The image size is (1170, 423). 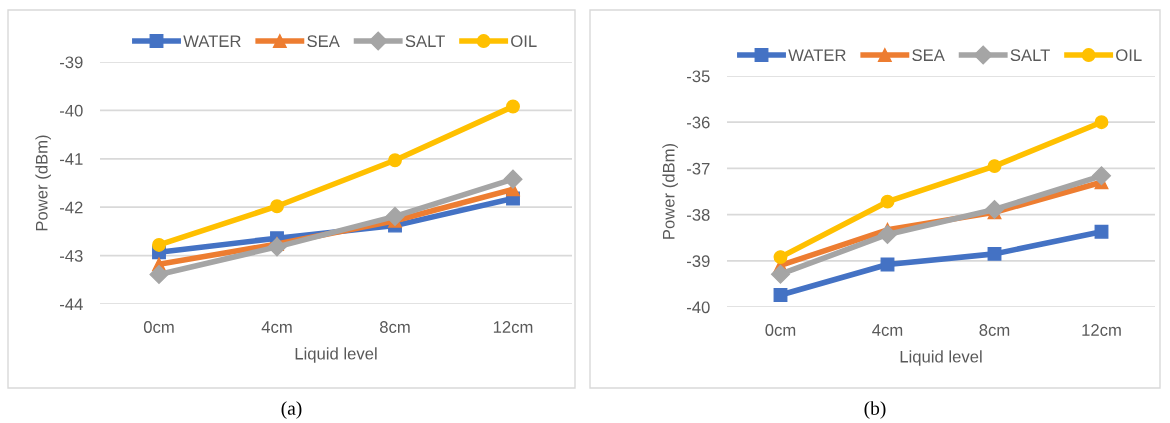 What do you see at coordinates (698, 76) in the screenshot?
I see `y-tick-label: -35` at bounding box center [698, 76].